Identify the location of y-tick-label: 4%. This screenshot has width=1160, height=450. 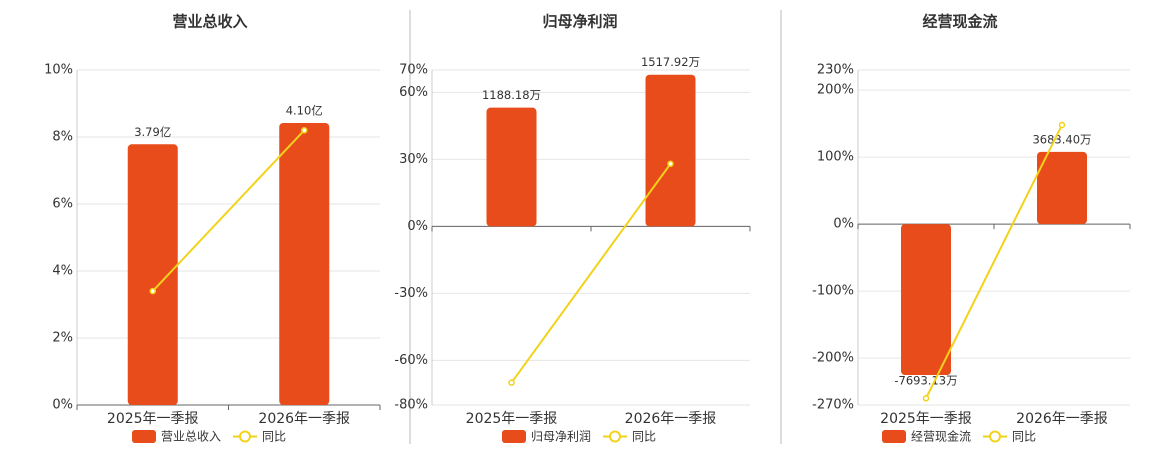
(62, 271).